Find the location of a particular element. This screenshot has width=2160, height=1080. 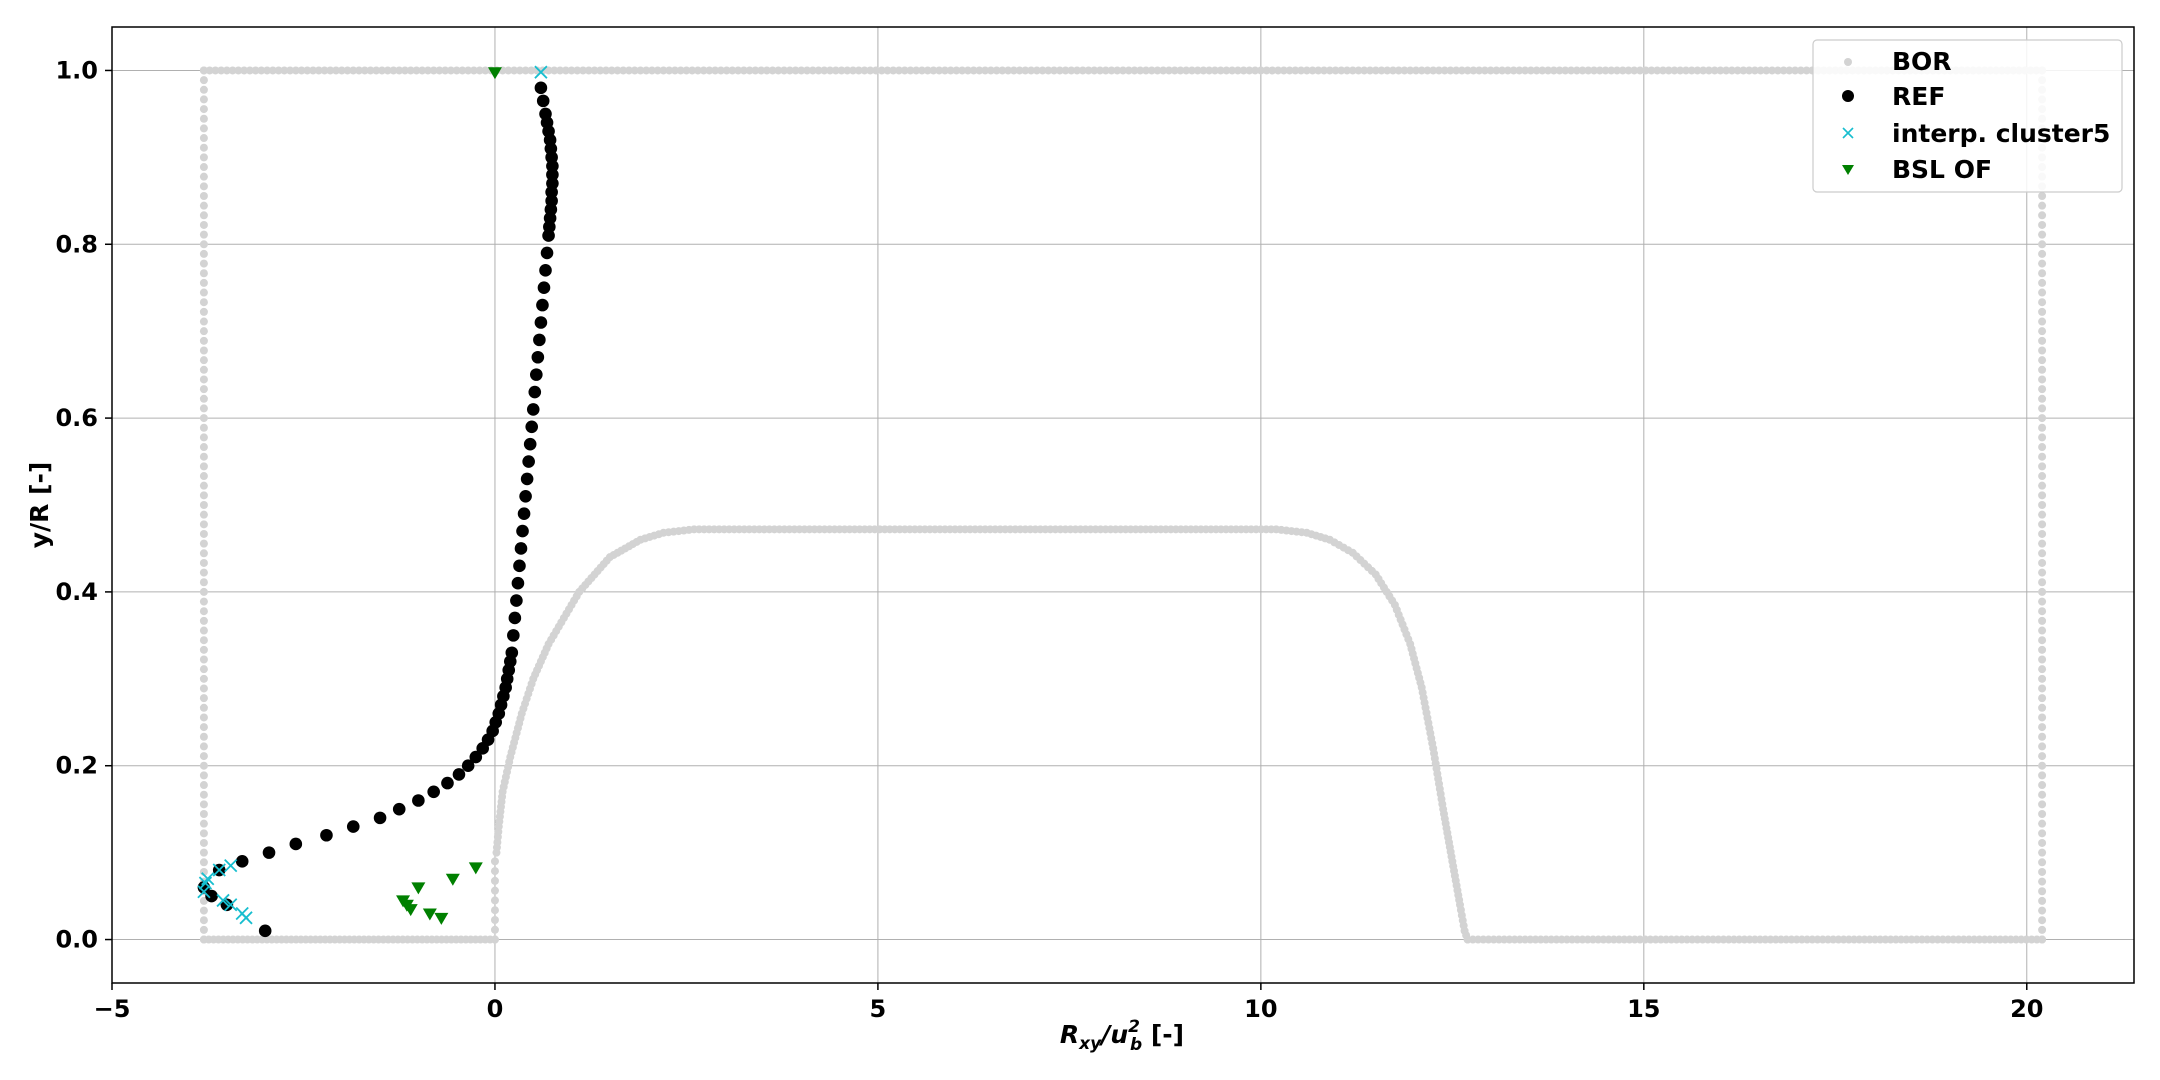

x-axis-label: Rxy/u2 b [-] is located at coordinates (1122, 1036).